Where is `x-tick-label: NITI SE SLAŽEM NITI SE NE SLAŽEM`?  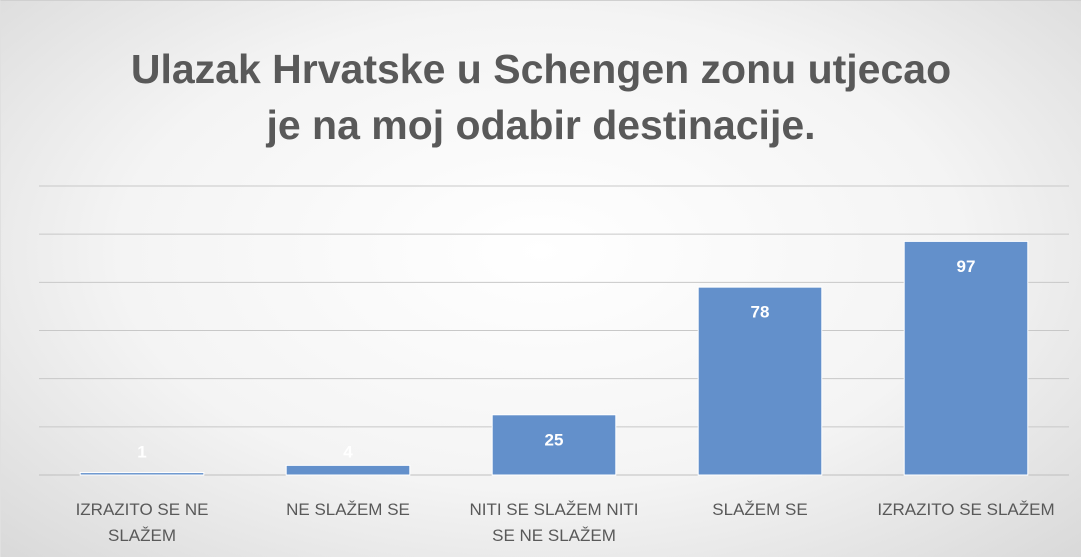
x-tick-label: NITI SE SLAŽEM NITI SE NE SLAŽEM is located at coordinates (554, 522).